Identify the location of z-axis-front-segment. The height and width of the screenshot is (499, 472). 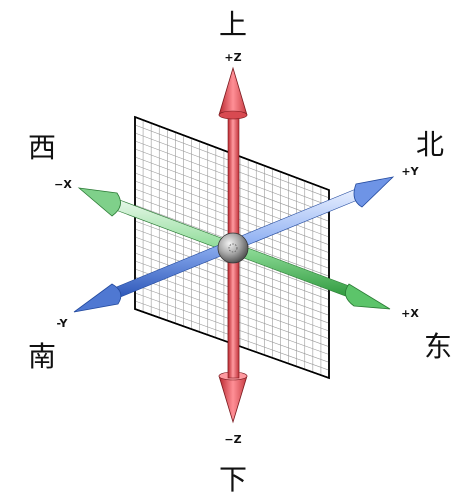
(233, 318).